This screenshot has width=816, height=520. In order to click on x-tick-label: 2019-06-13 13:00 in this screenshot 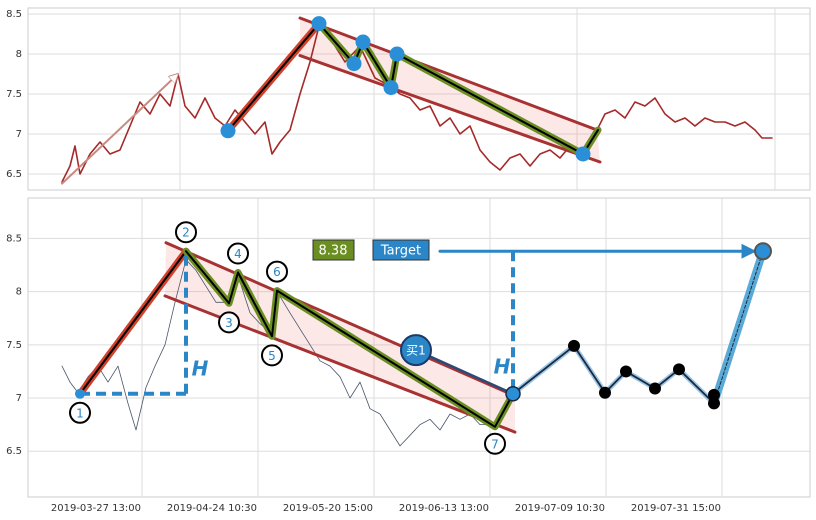, I will do `click(444, 508)`.